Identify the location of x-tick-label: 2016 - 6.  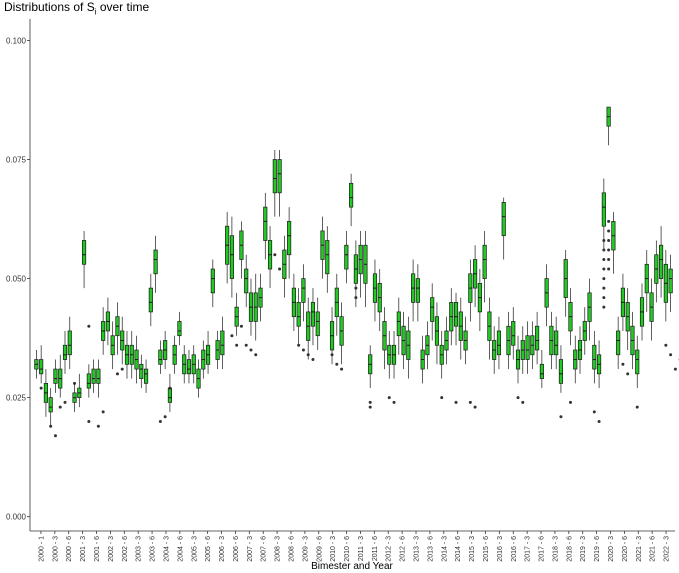
(514, 549).